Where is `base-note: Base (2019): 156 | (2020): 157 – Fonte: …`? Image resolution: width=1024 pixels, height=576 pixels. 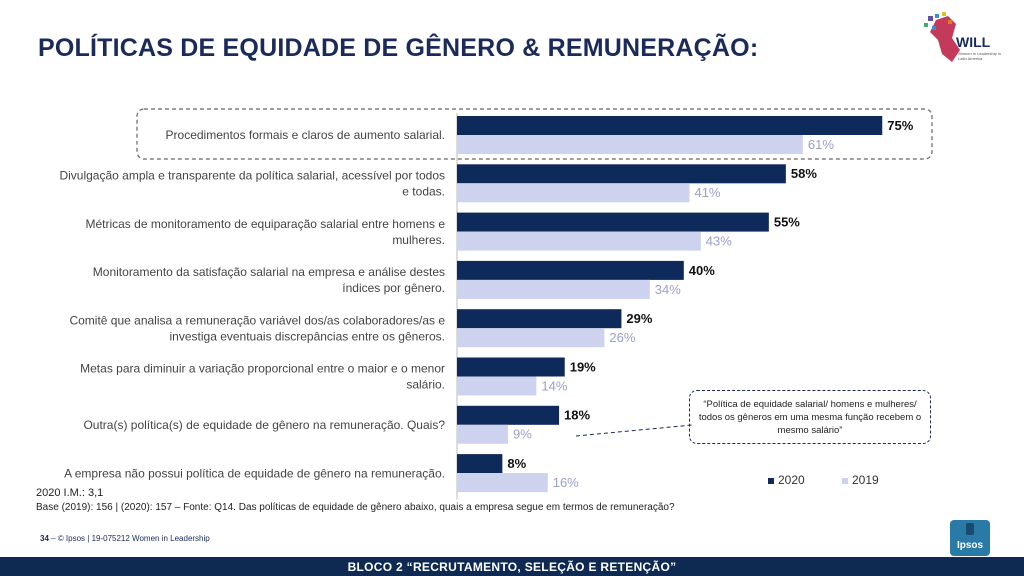
base-note: Base (2019): 156 | (2020): 157 – Fonte: … is located at coordinates (355, 507).